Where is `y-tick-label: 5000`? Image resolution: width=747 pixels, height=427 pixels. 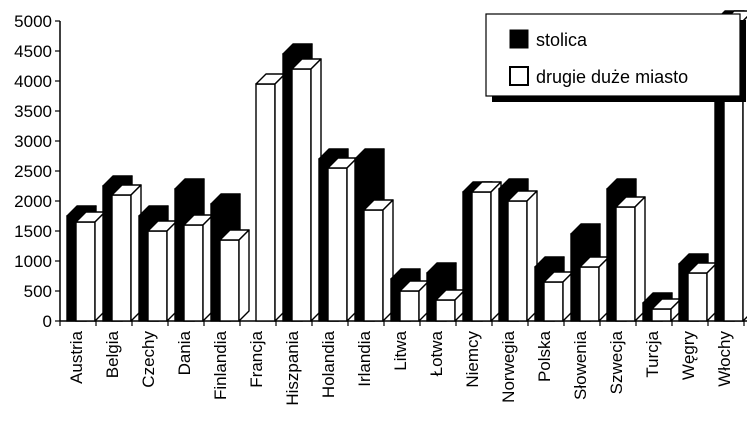 y-tick-label: 5000 is located at coordinates (33, 21).